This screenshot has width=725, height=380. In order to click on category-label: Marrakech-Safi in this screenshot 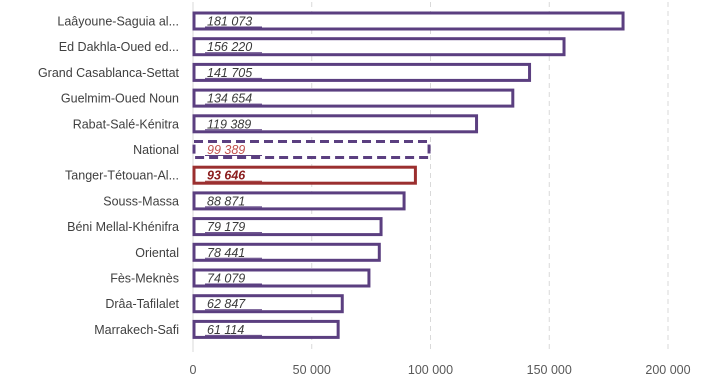, I will do `click(136, 330)`.